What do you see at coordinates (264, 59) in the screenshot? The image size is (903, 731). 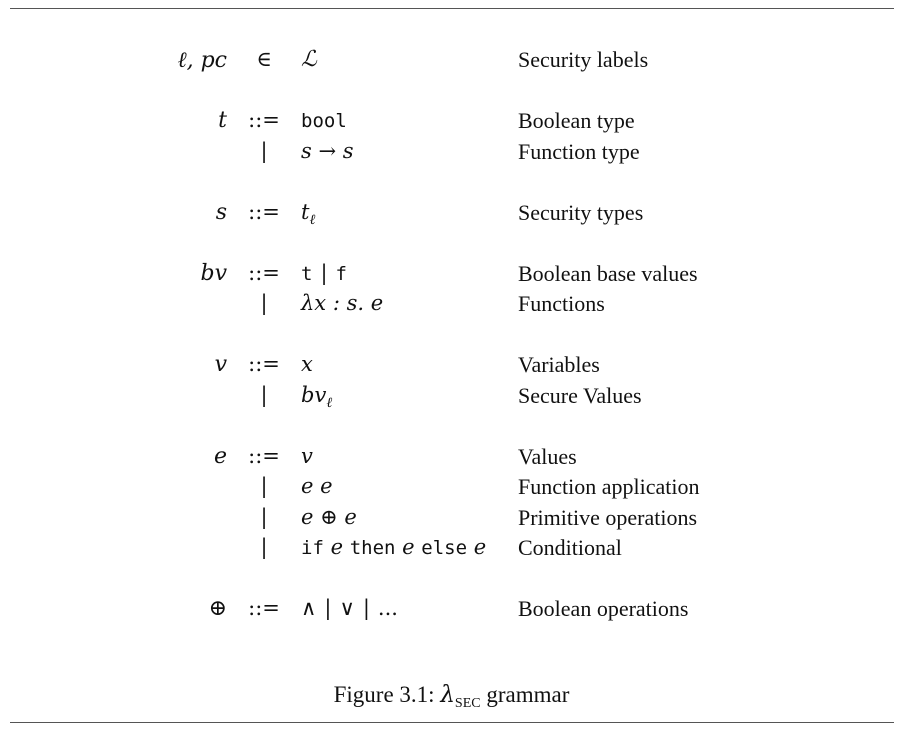 I see `row-op: ∈` at bounding box center [264, 59].